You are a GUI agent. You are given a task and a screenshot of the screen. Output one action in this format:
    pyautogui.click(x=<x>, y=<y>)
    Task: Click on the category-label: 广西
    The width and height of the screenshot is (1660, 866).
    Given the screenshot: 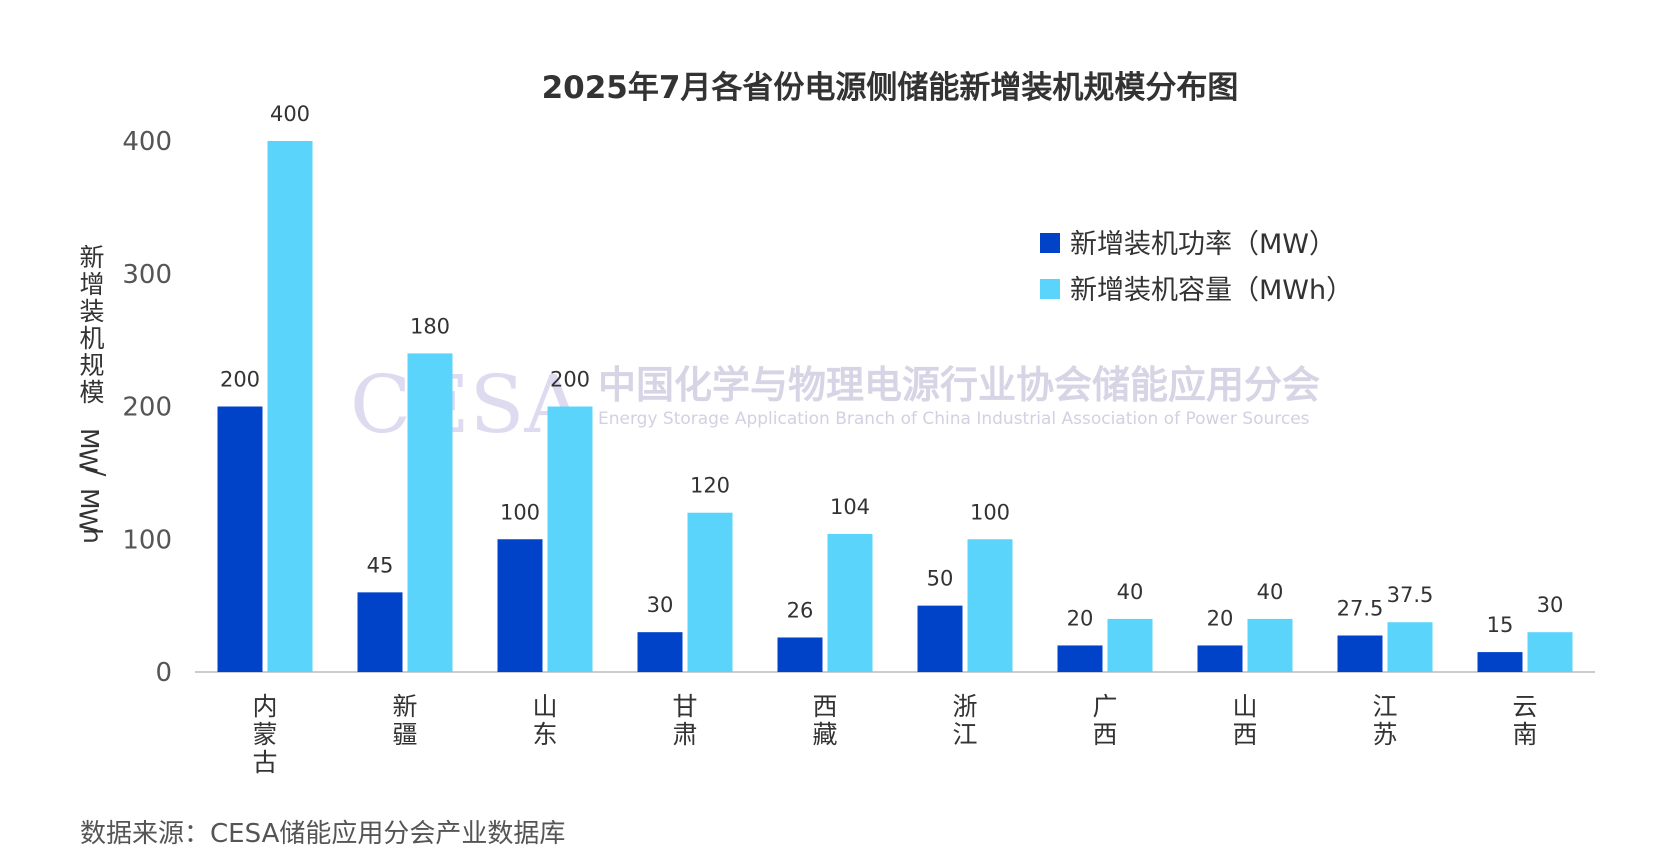 What is the action you would take?
    pyautogui.click(x=1104, y=720)
    